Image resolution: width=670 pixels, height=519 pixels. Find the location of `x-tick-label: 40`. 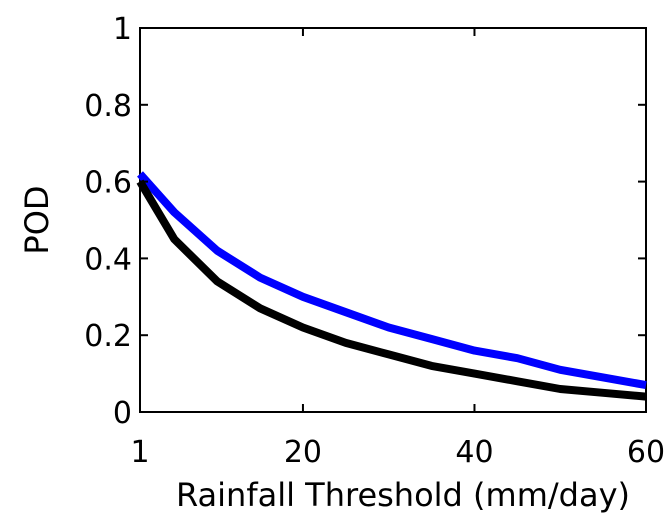

x-tick-label: 40 is located at coordinates (474, 452).